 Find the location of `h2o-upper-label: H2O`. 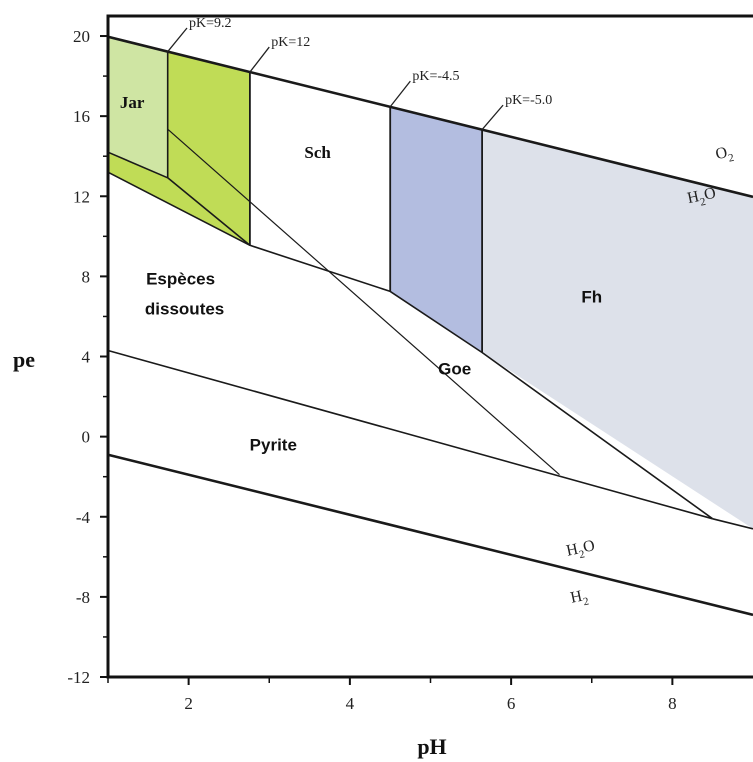

h2o-upper-label: H2O is located at coordinates (702, 198).